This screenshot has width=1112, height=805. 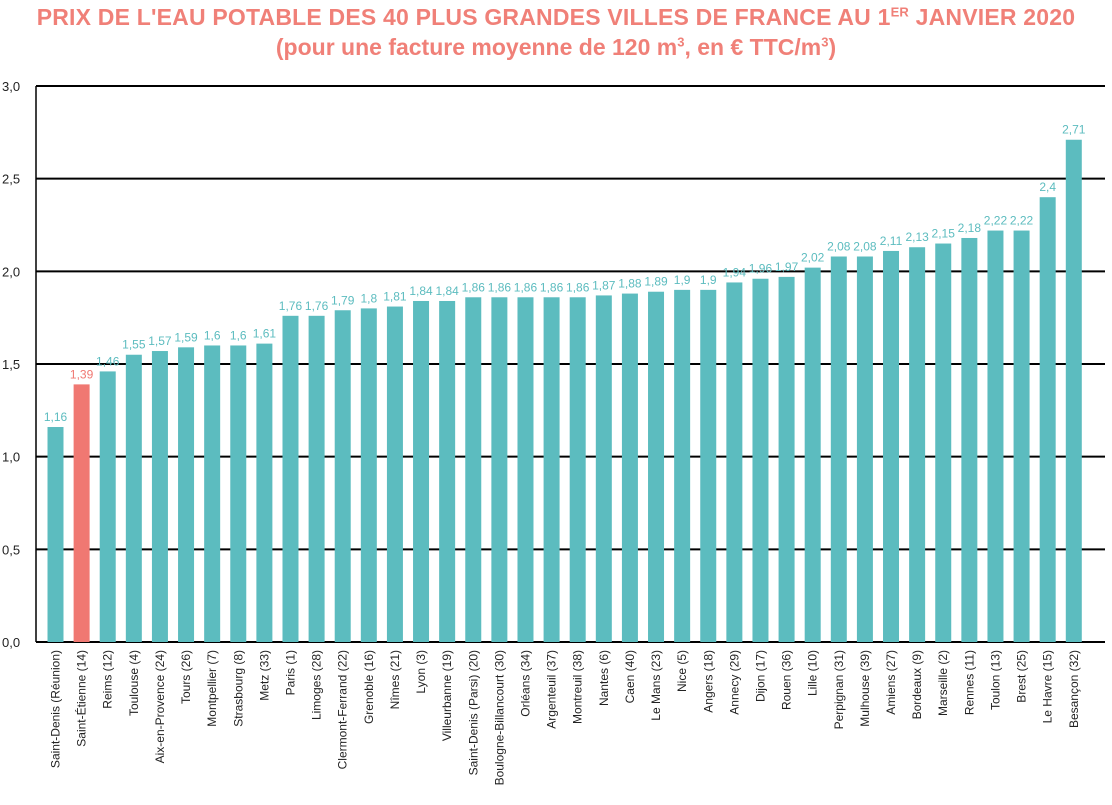 I want to click on x-tick-label: Reims (12), so click(x=108, y=679).